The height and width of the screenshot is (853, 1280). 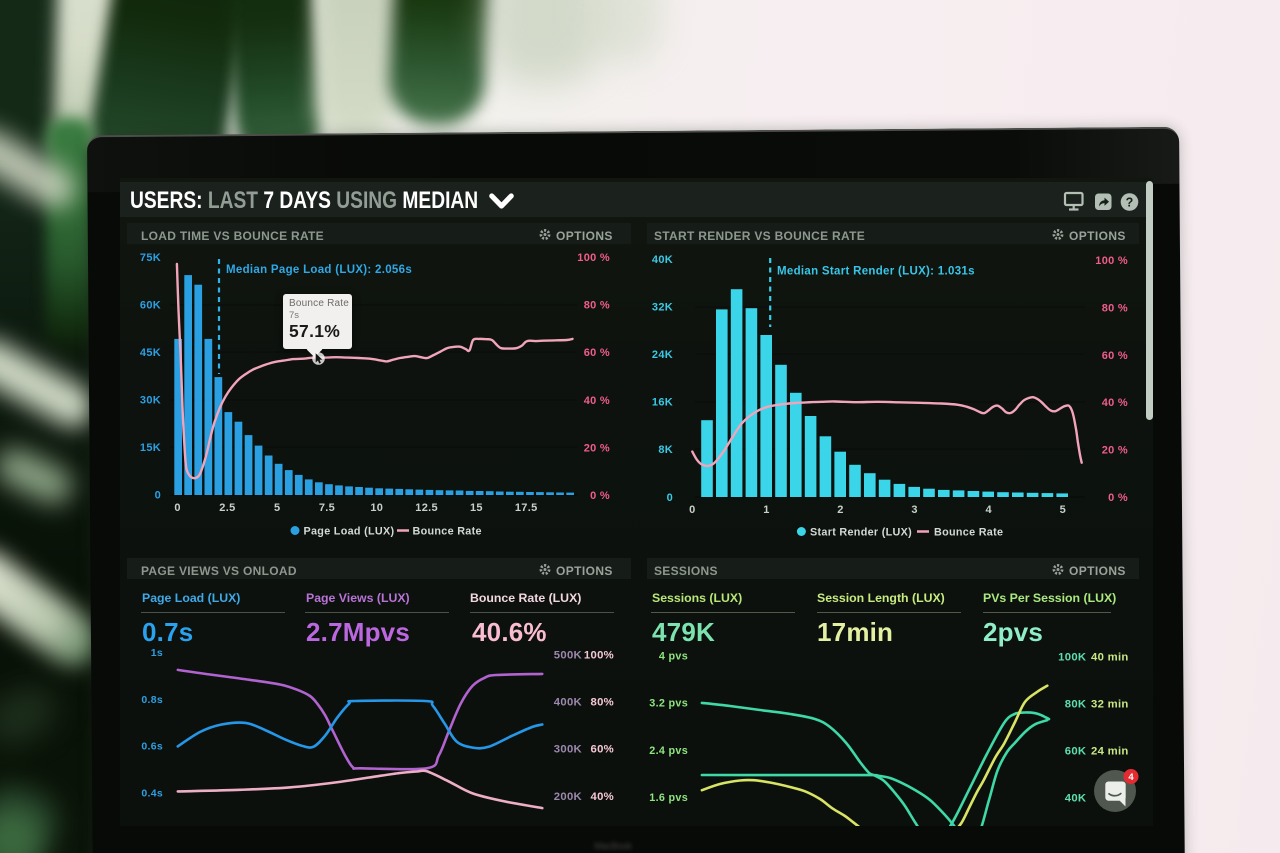 What do you see at coordinates (662, 307) in the screenshot?
I see `svg-text: 32K` at bounding box center [662, 307].